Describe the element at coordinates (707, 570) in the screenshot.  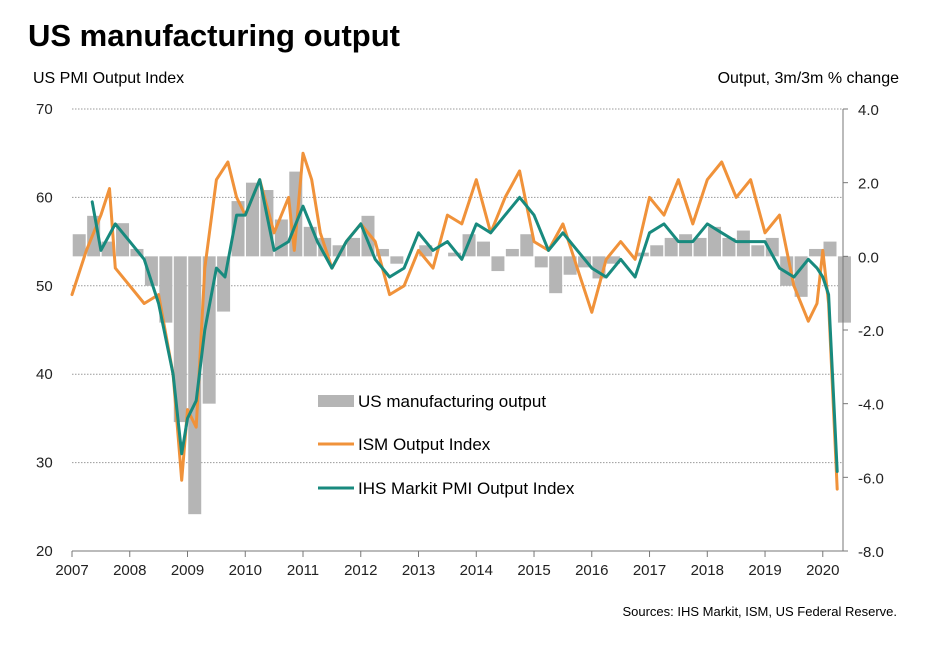
I see `x-tick-label: 2018` at that location.